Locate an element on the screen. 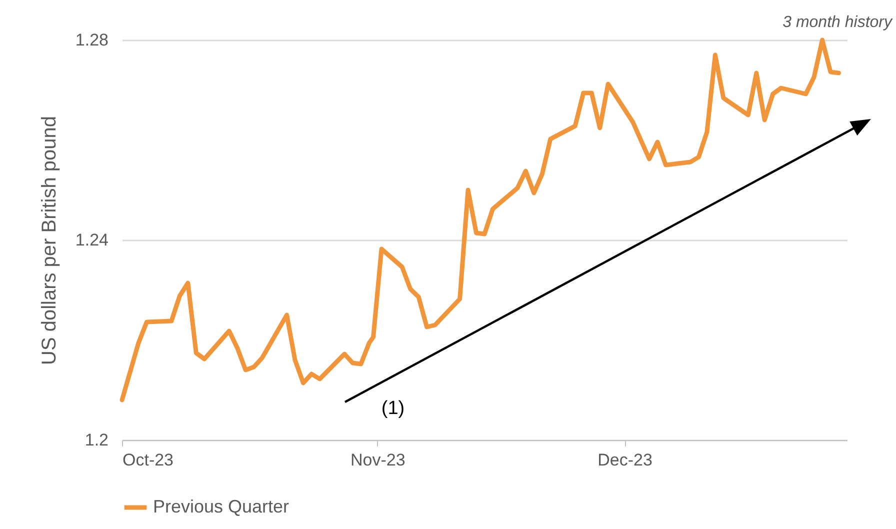 The height and width of the screenshot is (529, 896). y-tick-label: 1.2 is located at coordinates (96, 440).